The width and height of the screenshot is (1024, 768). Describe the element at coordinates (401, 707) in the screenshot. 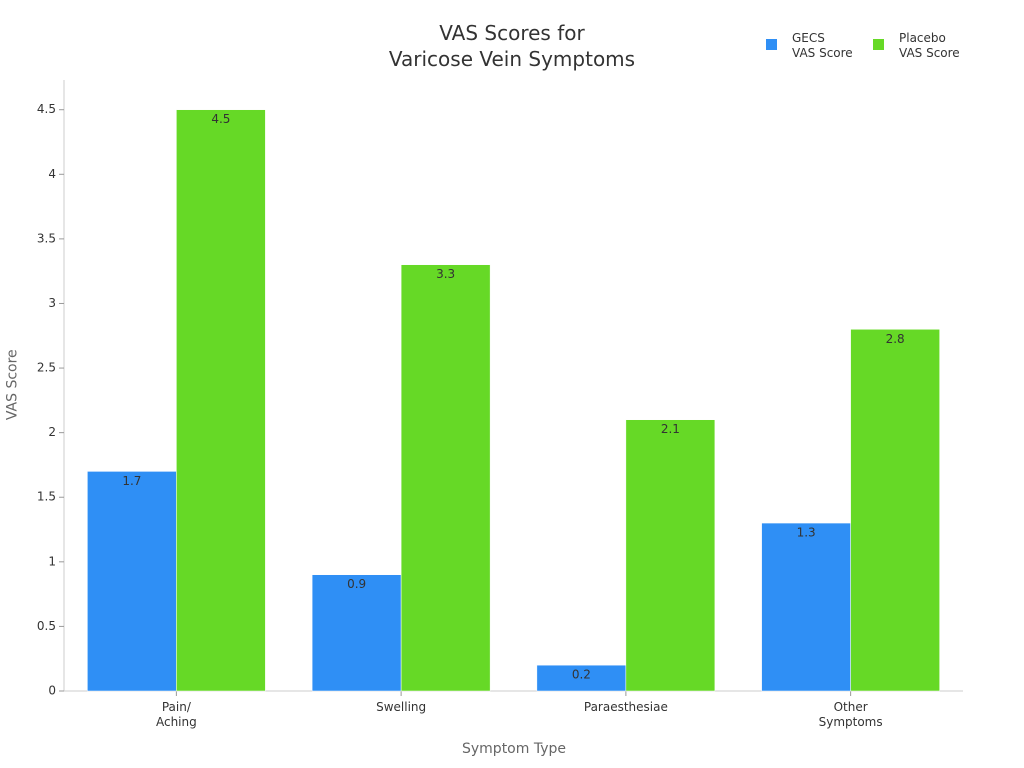

I see `x-tick-label: Swelling` at that location.